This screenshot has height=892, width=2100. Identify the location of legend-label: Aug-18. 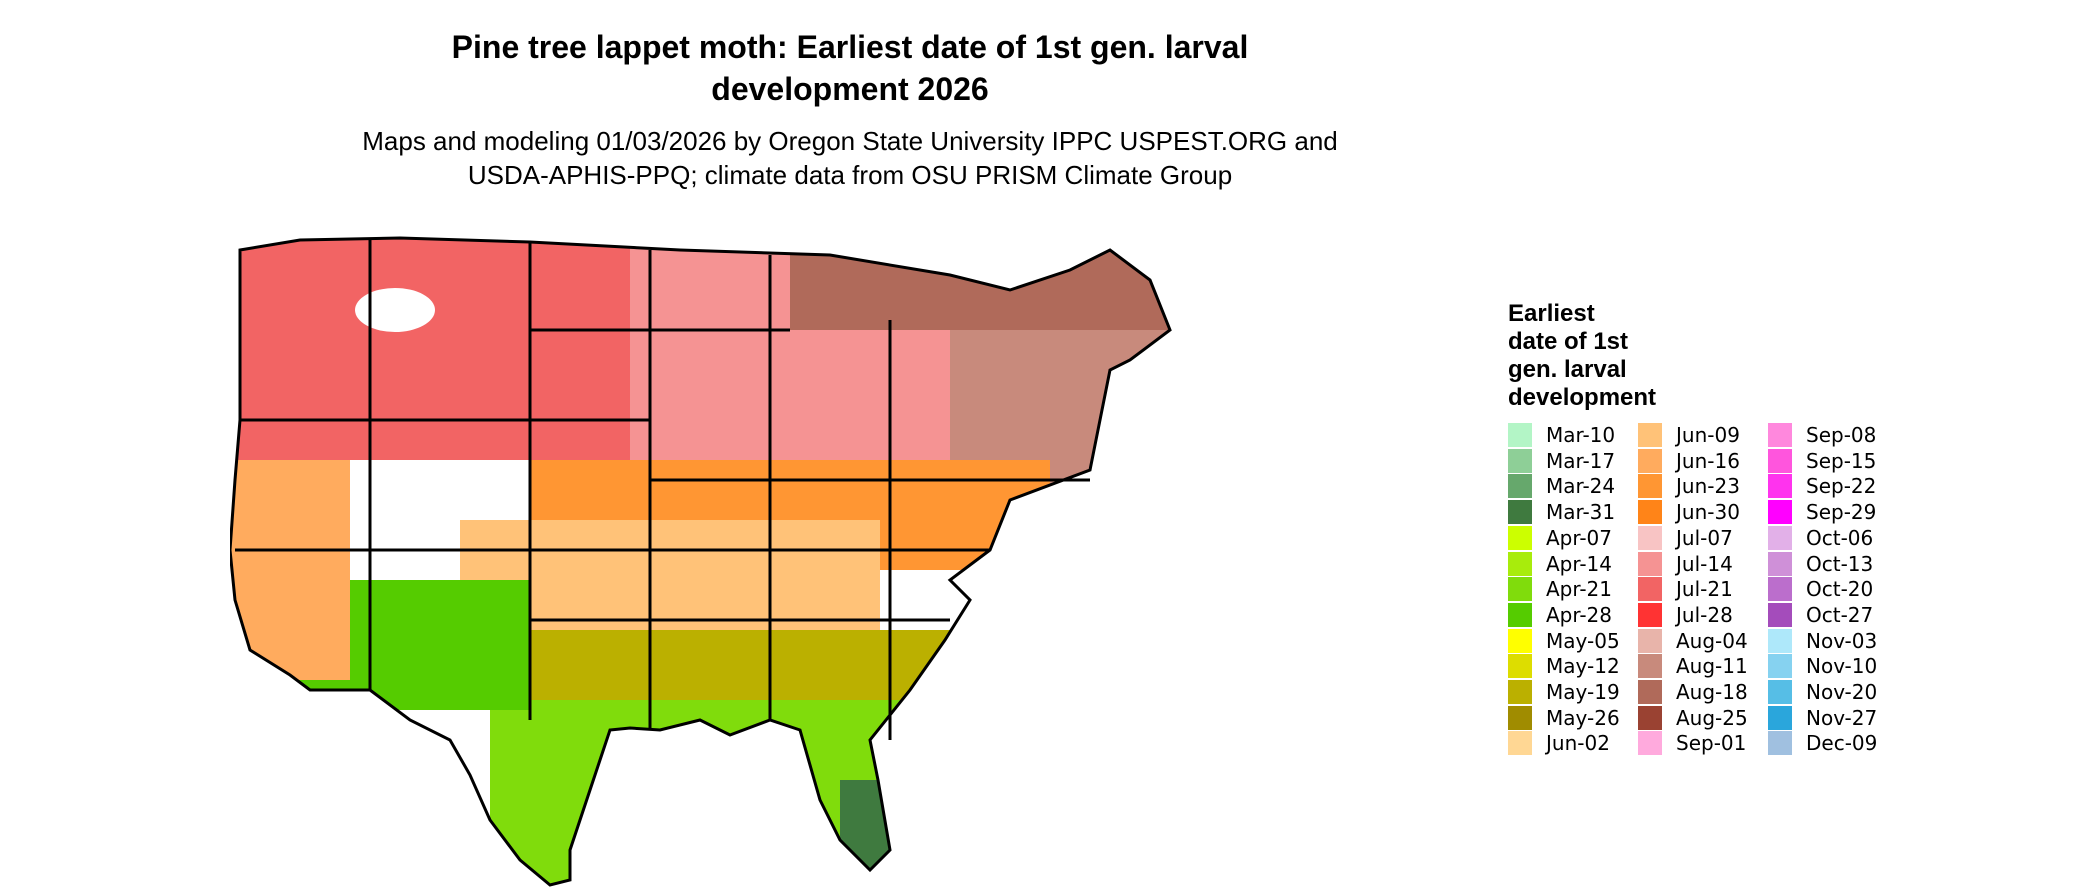
(1712, 692).